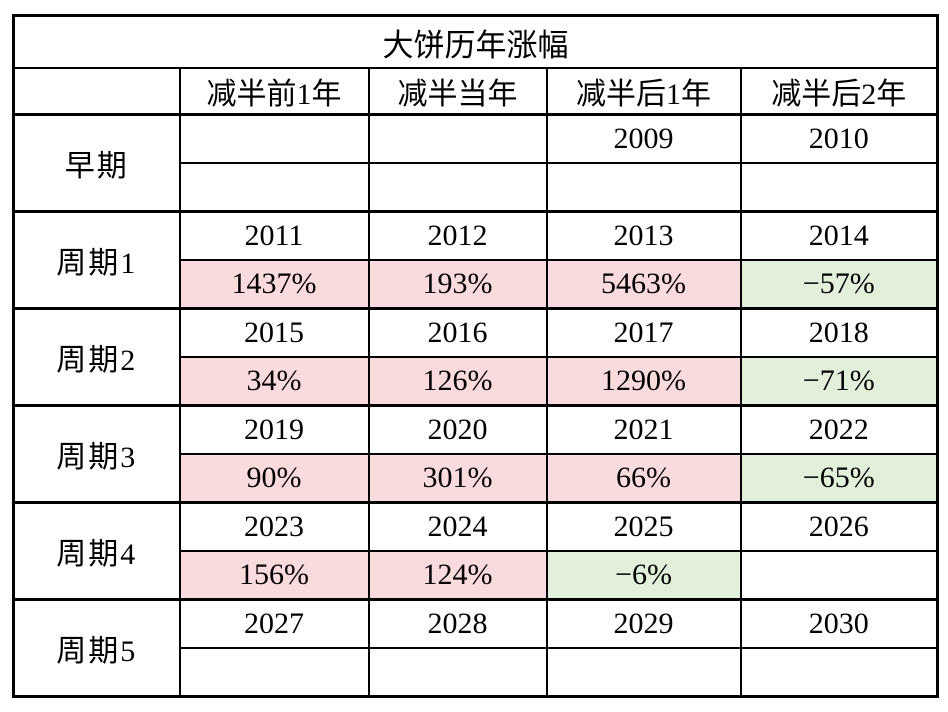  I want to click on year-cell: 2009, so click(643, 138).